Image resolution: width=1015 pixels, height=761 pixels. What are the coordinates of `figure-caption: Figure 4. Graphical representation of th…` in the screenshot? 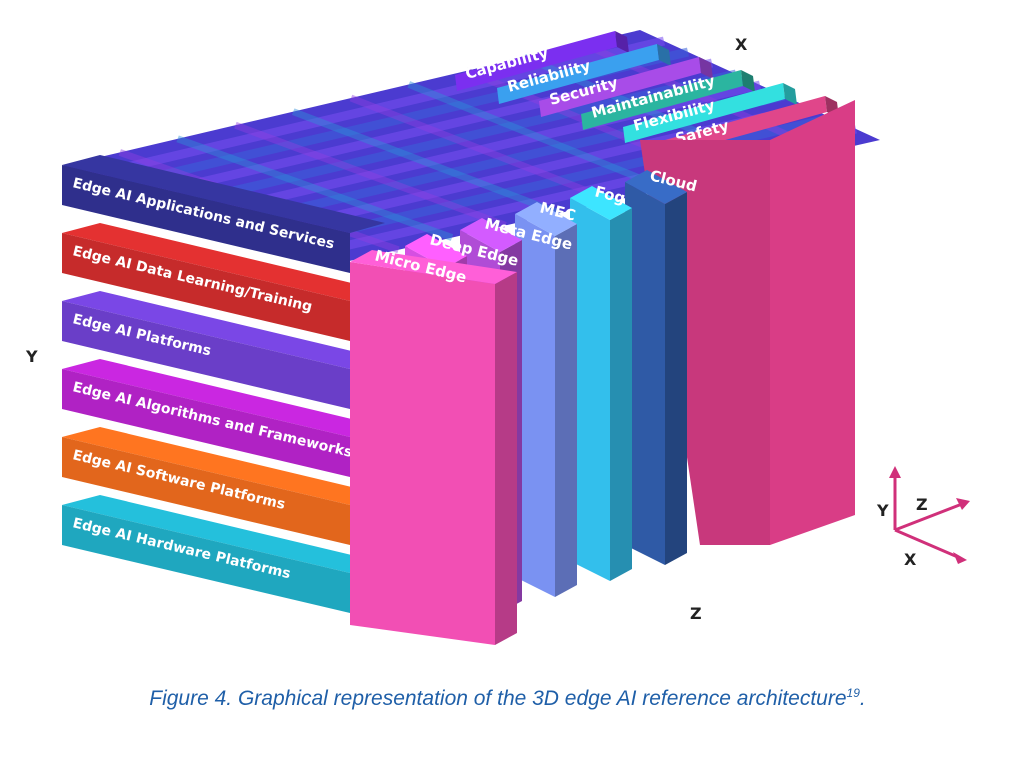 It's located at (507, 698).